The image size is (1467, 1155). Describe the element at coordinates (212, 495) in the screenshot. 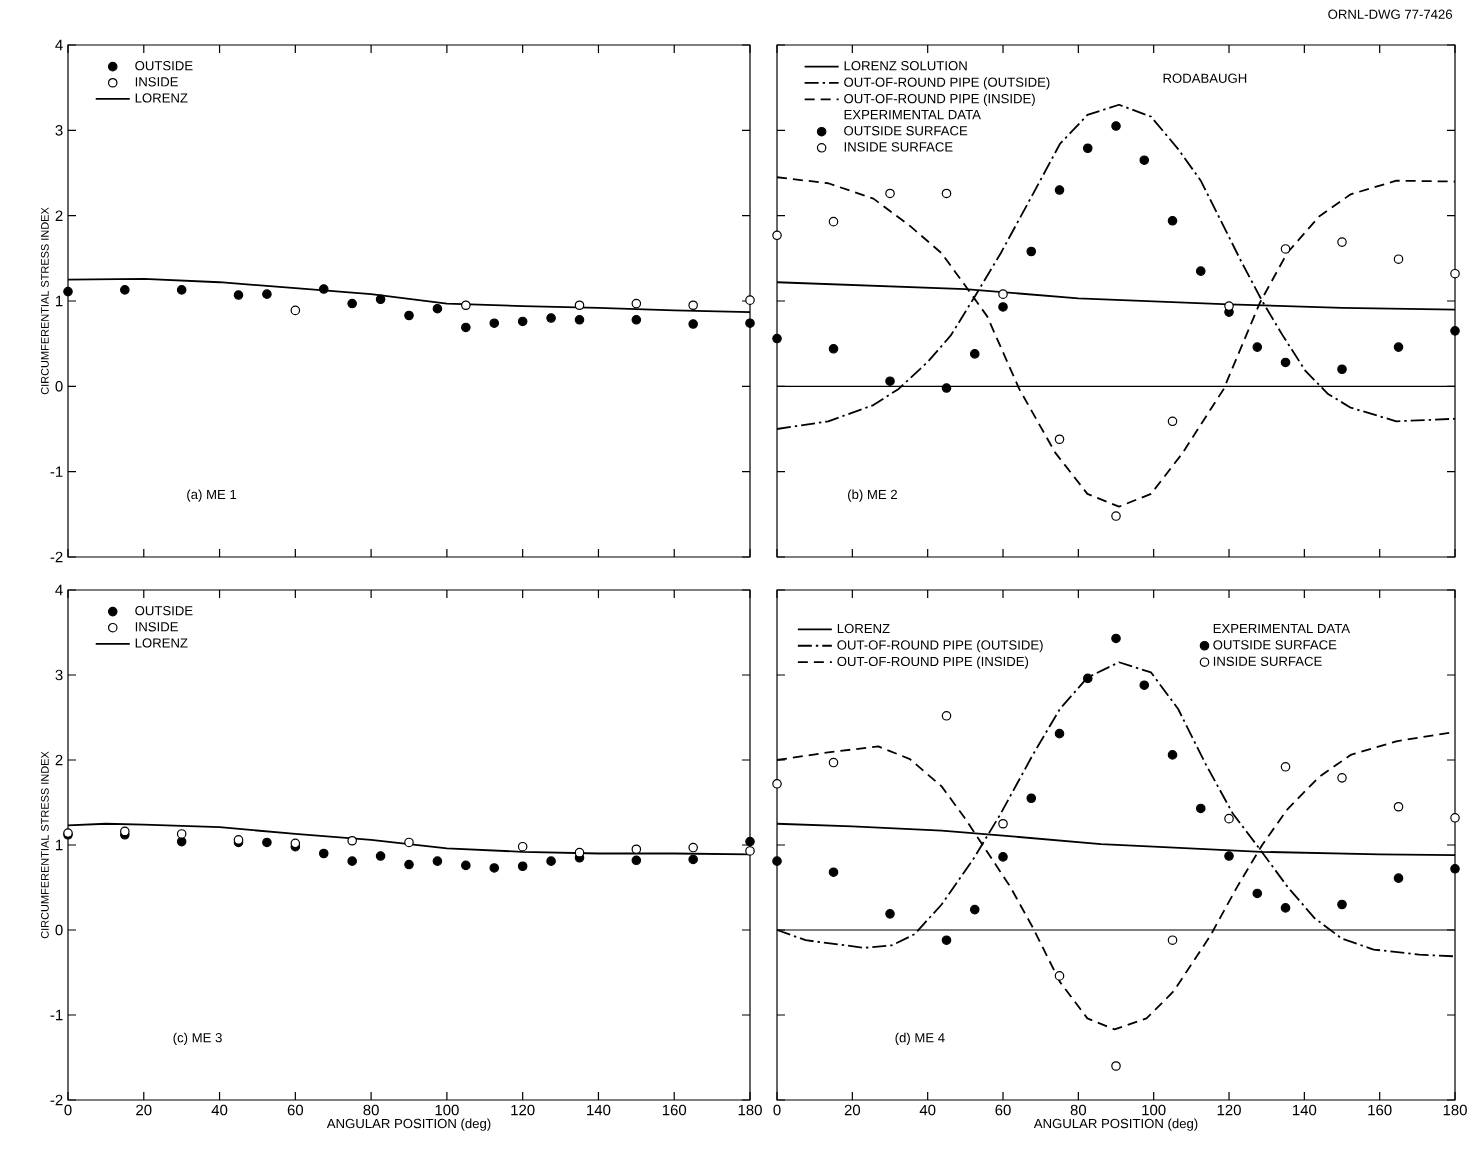

I see `annotation: (a) ME 1` at that location.